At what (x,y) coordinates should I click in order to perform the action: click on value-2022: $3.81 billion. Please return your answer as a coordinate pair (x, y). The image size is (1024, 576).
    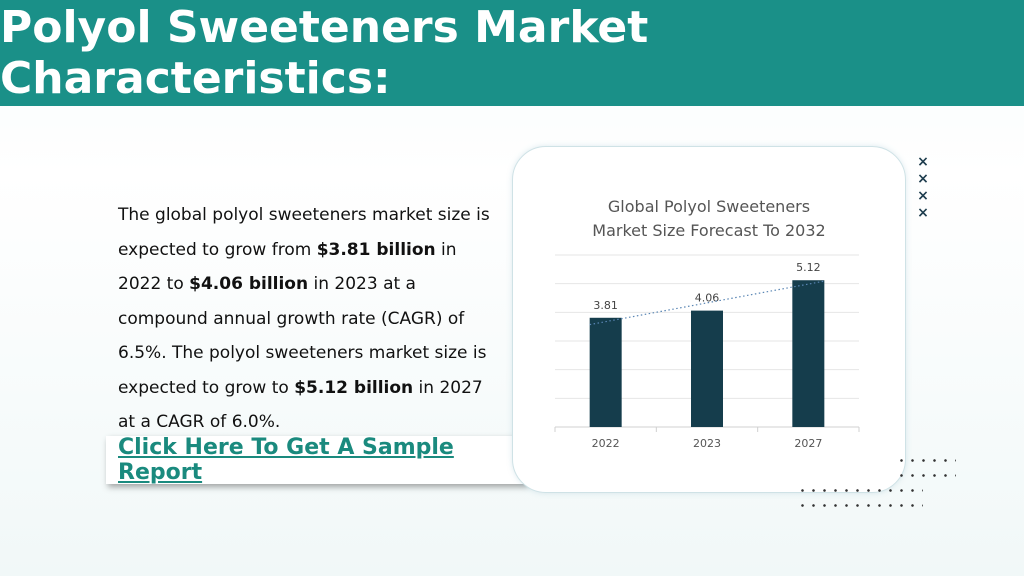
    Looking at the image, I should click on (376, 249).